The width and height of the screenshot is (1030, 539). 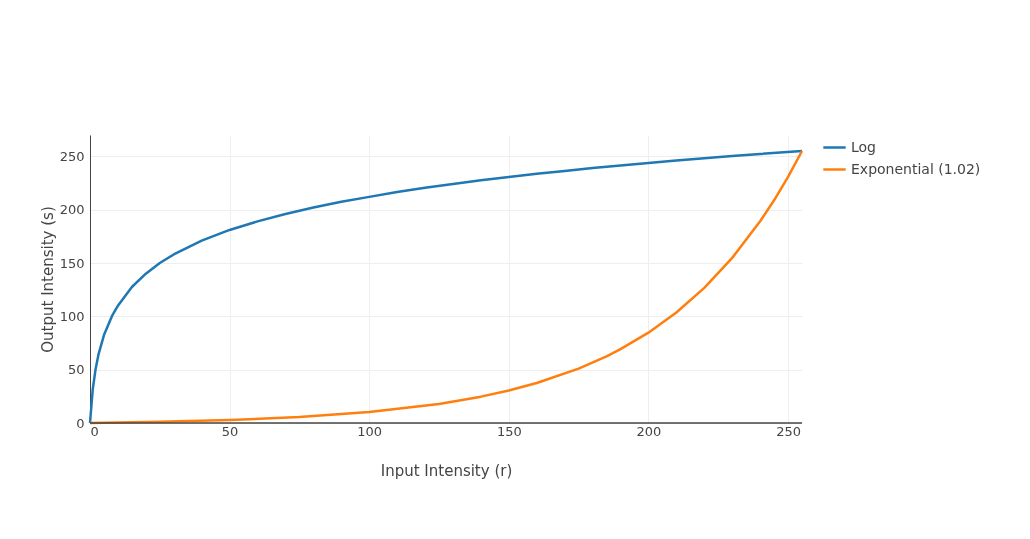 I want to click on x-tick-label: 100, so click(x=370, y=431).